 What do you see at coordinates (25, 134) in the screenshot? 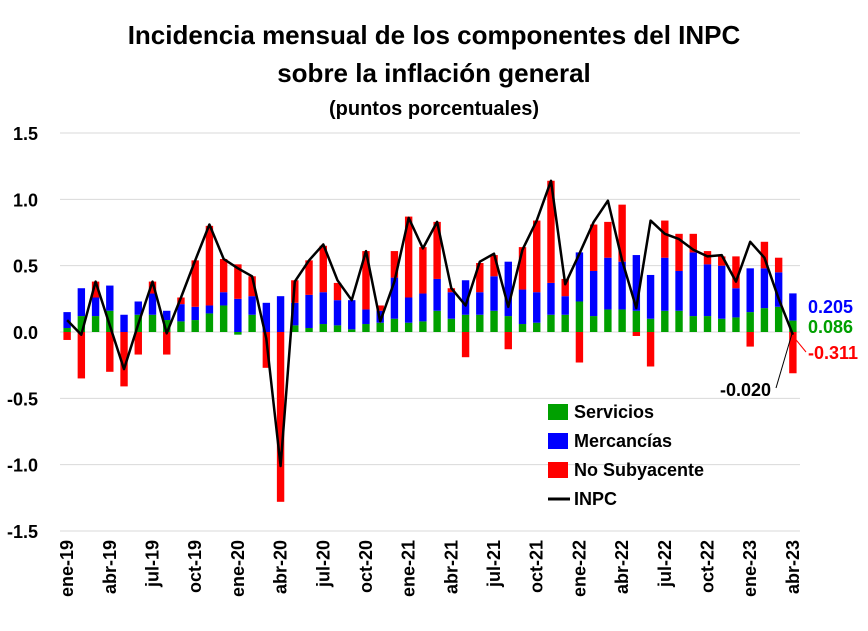
I see `y-tick-label: 1.5` at bounding box center [25, 134].